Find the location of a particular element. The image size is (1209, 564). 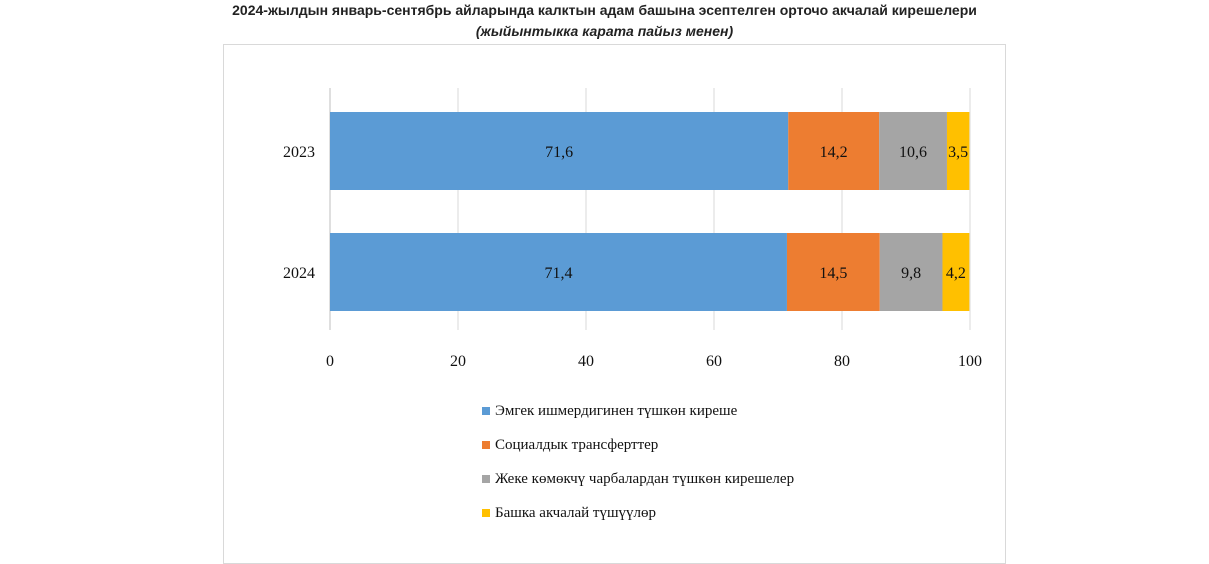

data-label: 71,6 is located at coordinates (559, 152).